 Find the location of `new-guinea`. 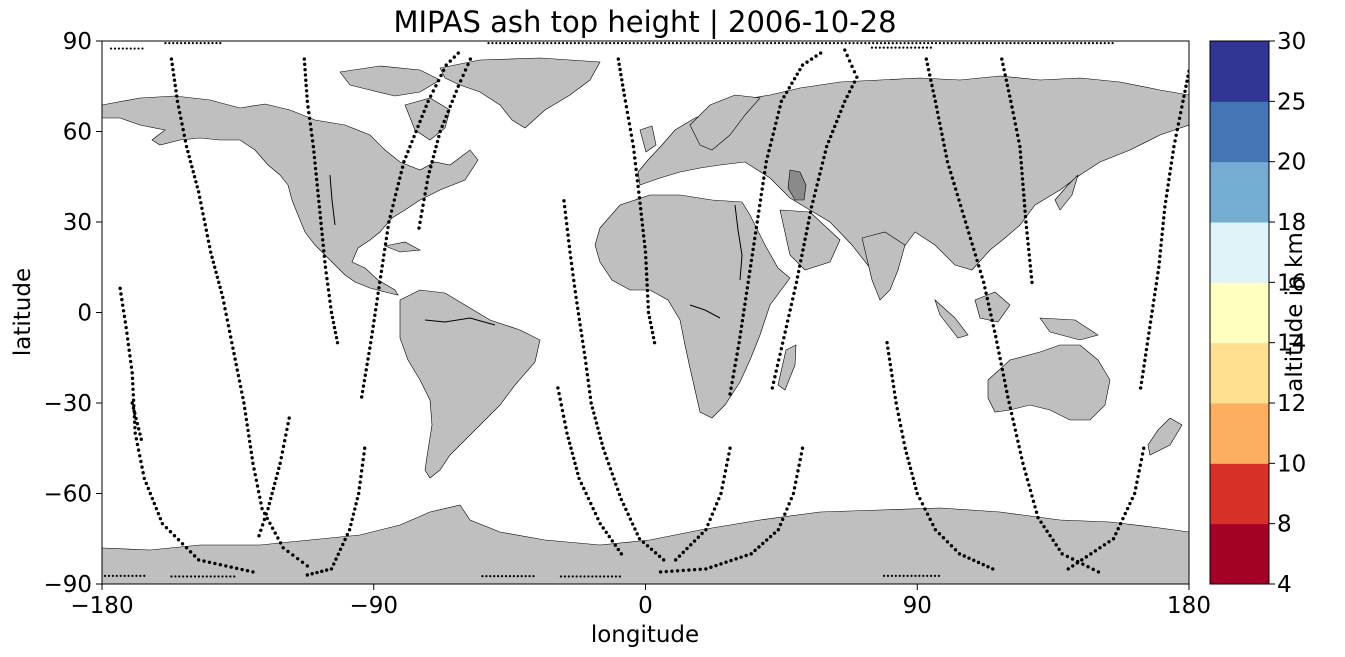

new-guinea is located at coordinates (1069, 329).